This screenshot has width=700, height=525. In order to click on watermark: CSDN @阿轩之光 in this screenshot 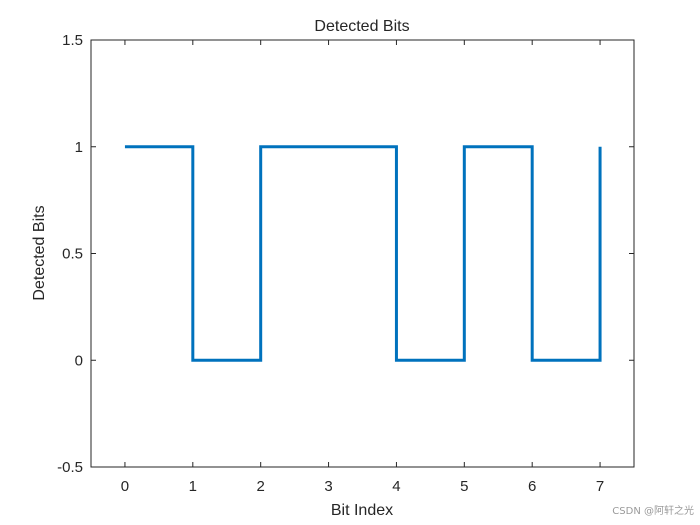, I will do `click(653, 511)`.